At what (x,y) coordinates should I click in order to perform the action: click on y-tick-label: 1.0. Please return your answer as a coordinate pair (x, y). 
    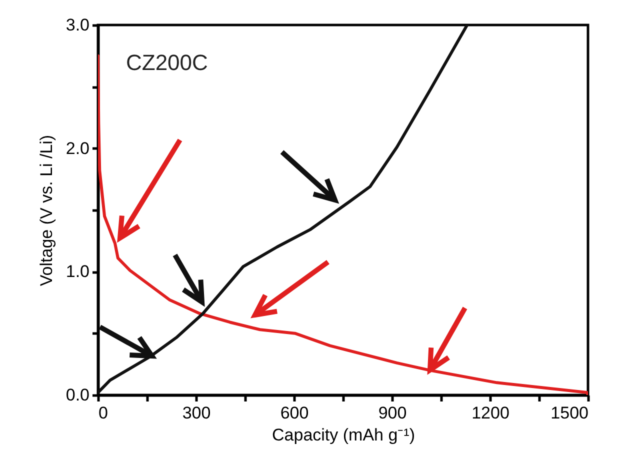
    Looking at the image, I should click on (78, 272).